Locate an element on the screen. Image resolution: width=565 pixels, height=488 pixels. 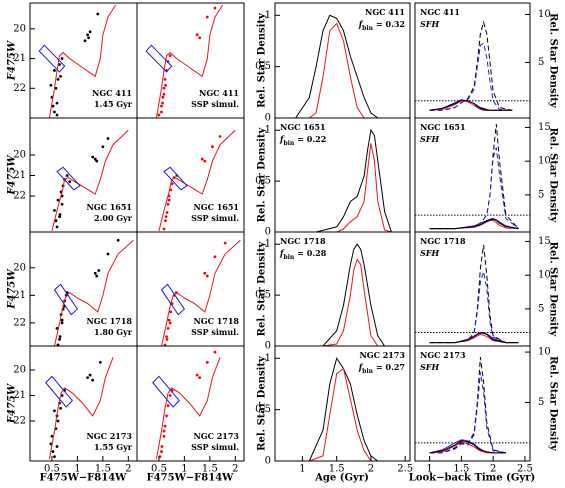
panel-label: 1.55 Gyr is located at coordinates (113, 447).